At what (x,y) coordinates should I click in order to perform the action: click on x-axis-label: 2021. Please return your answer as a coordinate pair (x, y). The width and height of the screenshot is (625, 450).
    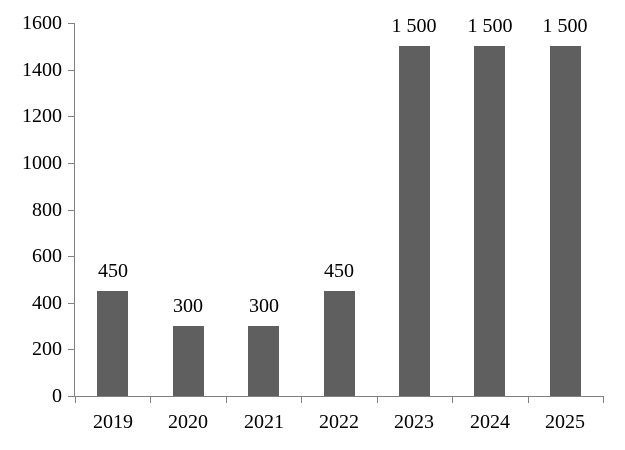
    Looking at the image, I should click on (264, 422).